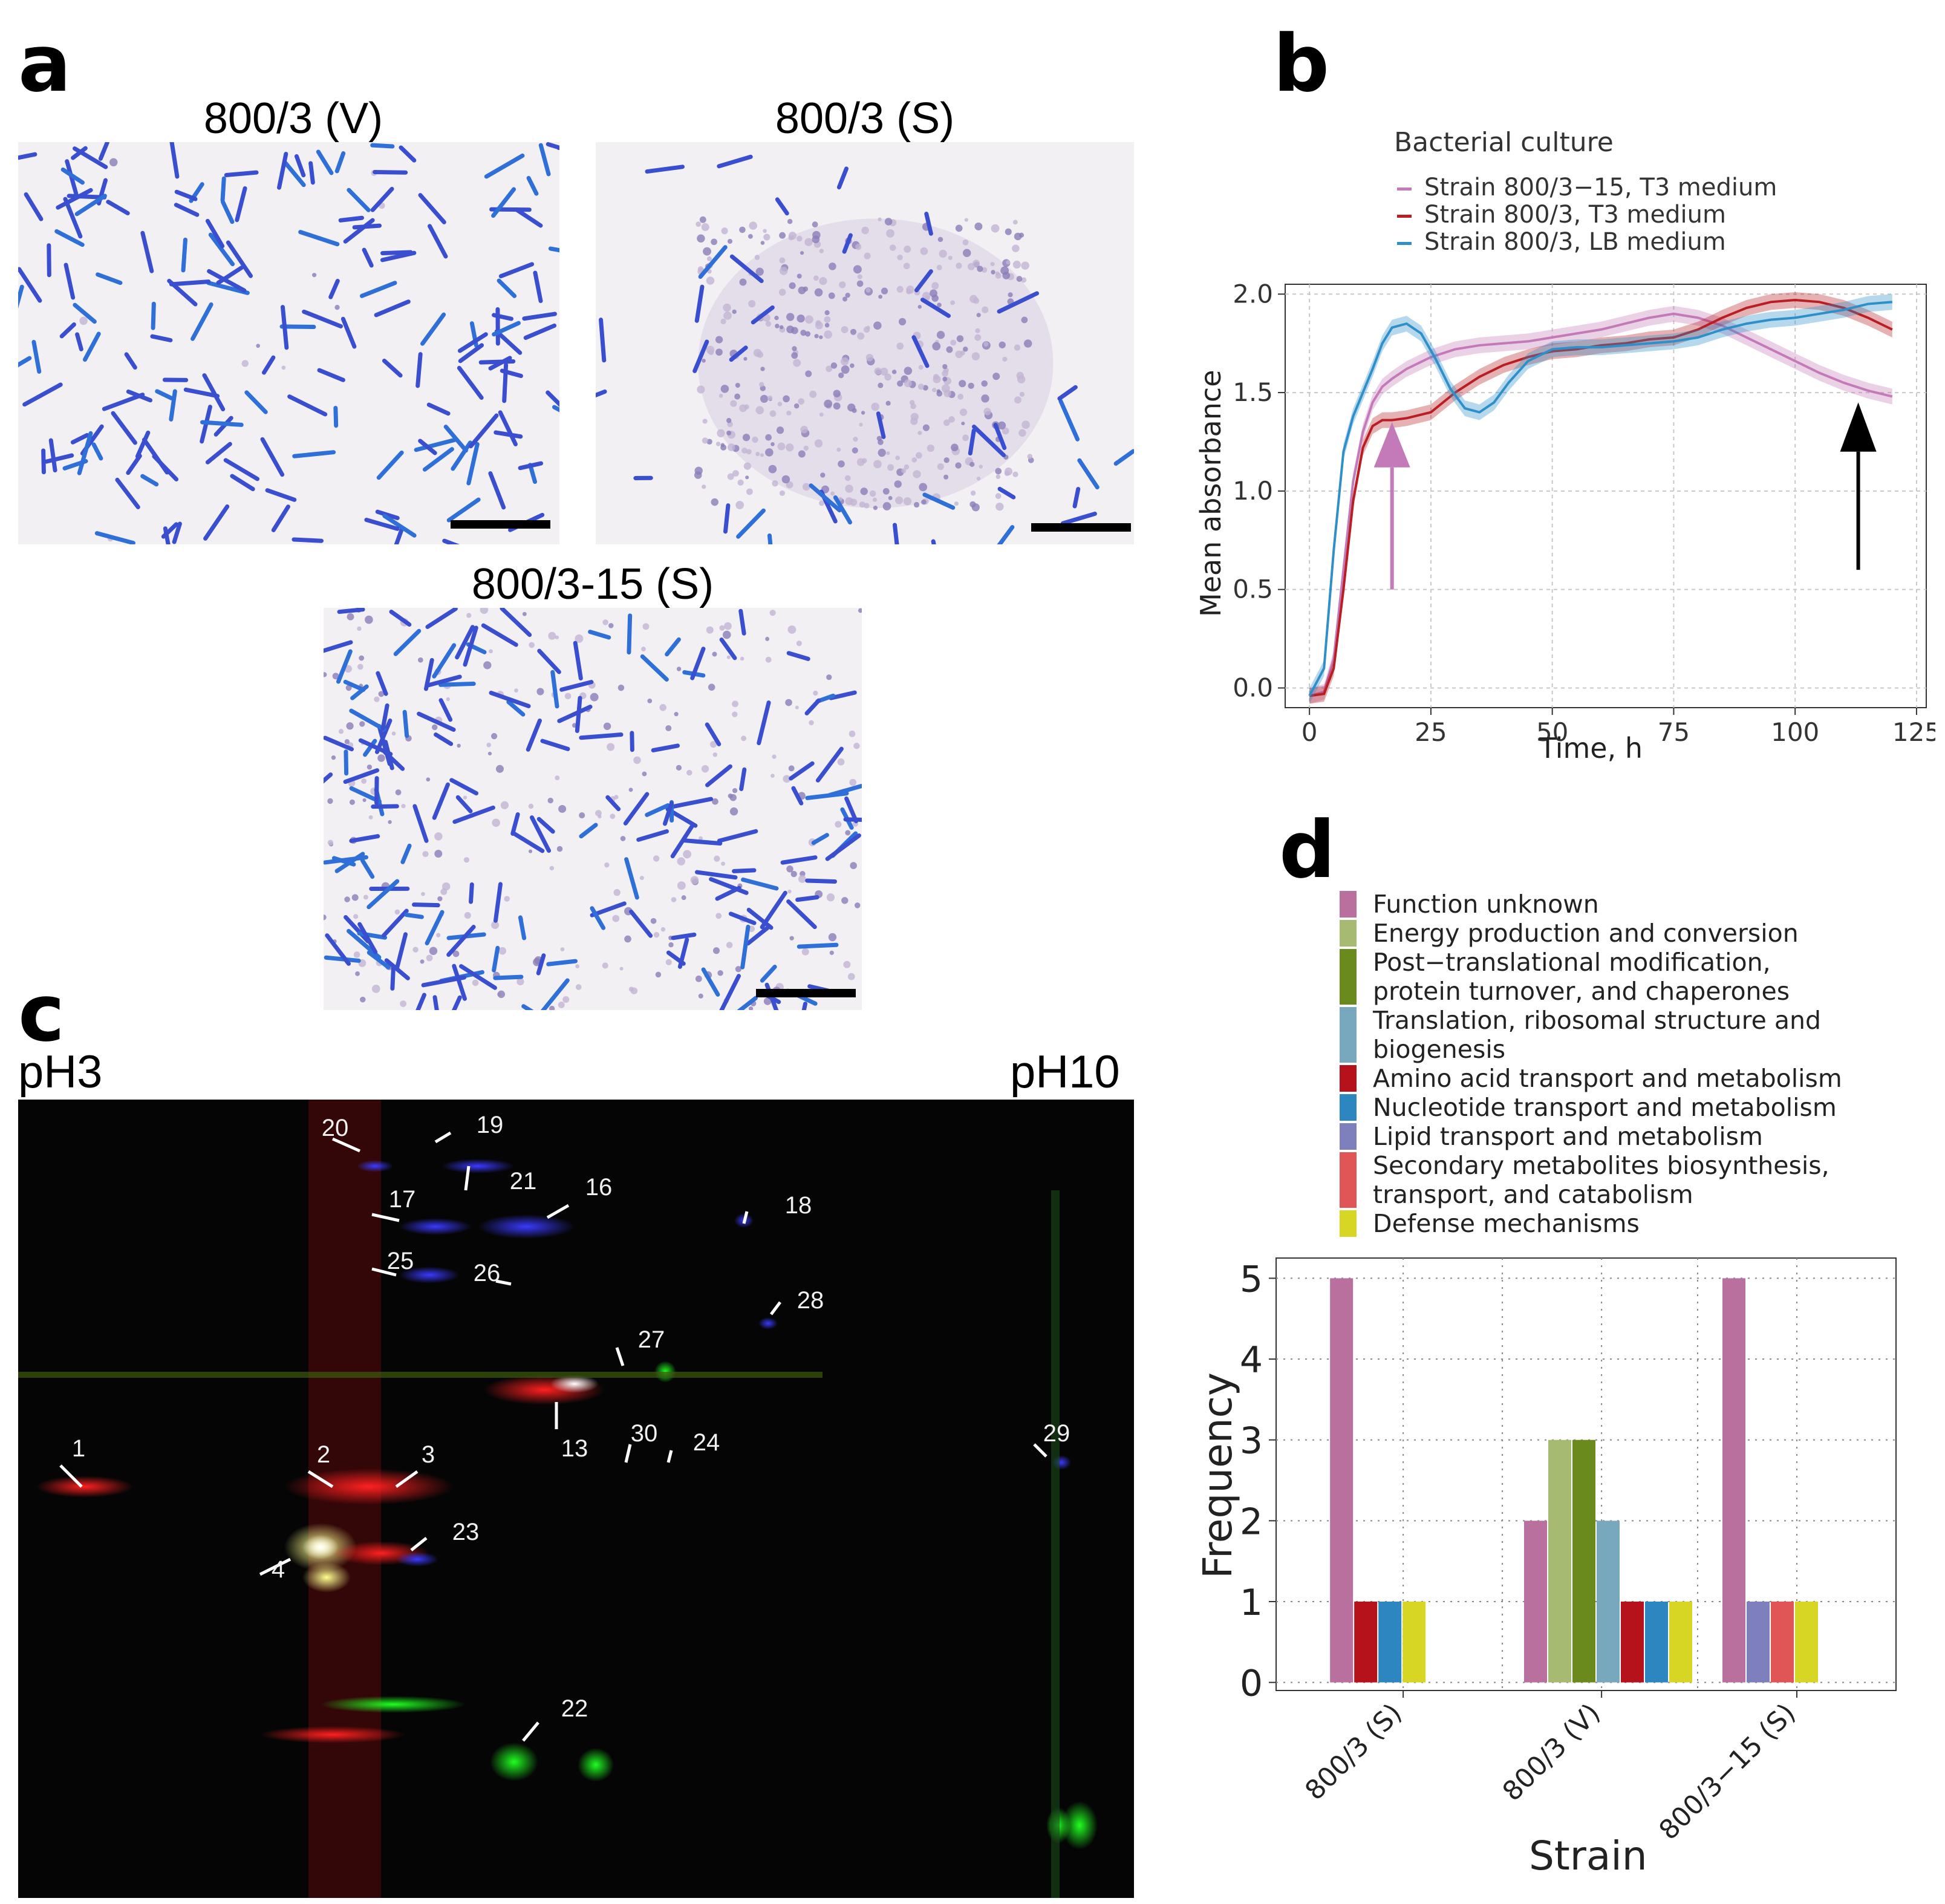 This screenshot has height=1904, width=1945. Describe the element at coordinates (1253, 392) in the screenshot. I see `y-tick-label: 1.5` at that location.